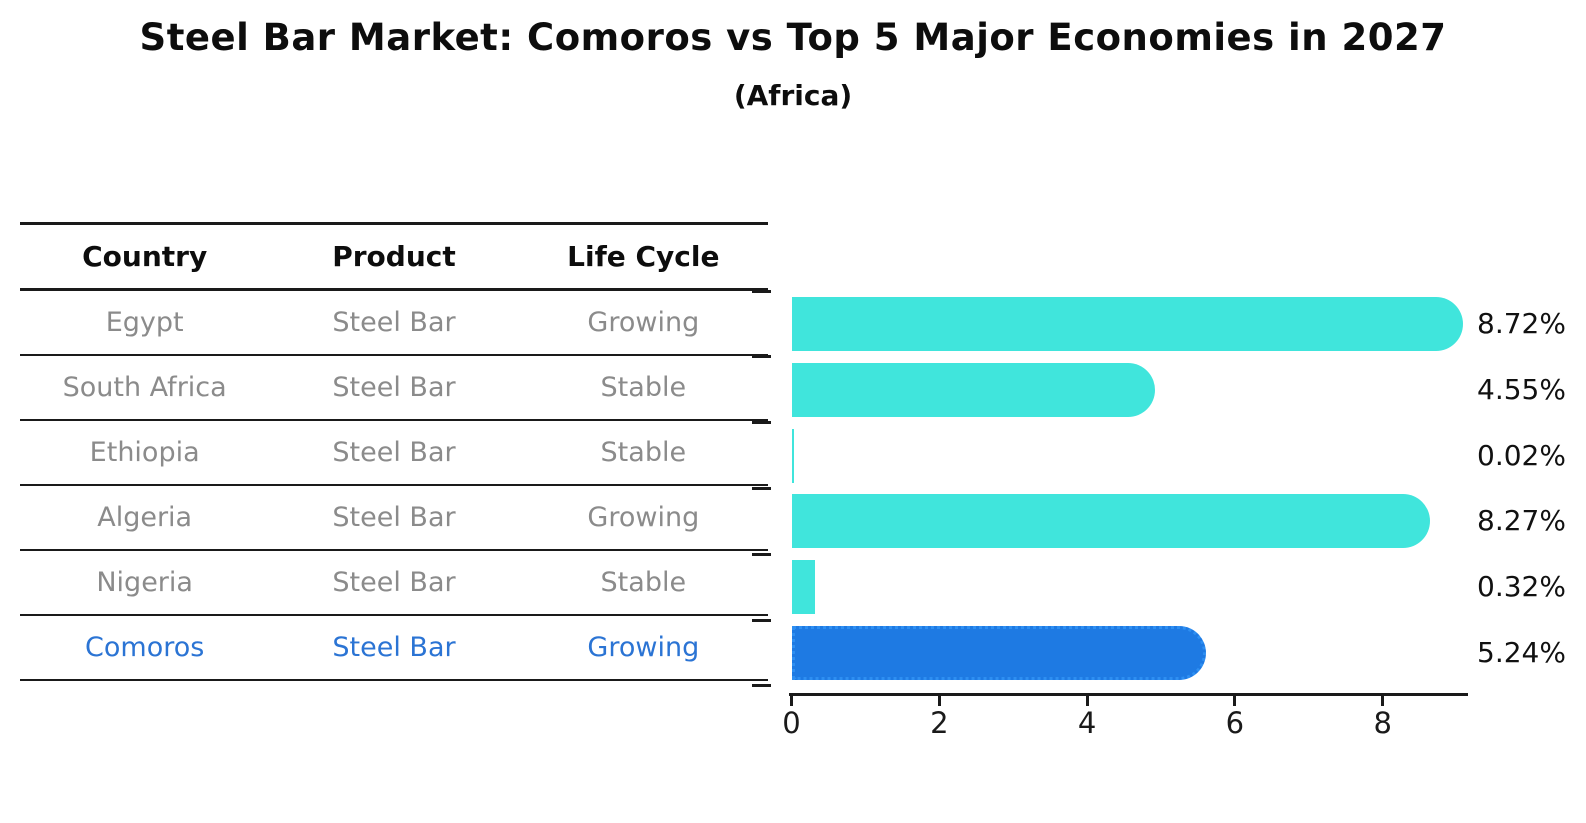 The image size is (1586, 823). I want to click on column-header-country: Country, so click(145, 256).